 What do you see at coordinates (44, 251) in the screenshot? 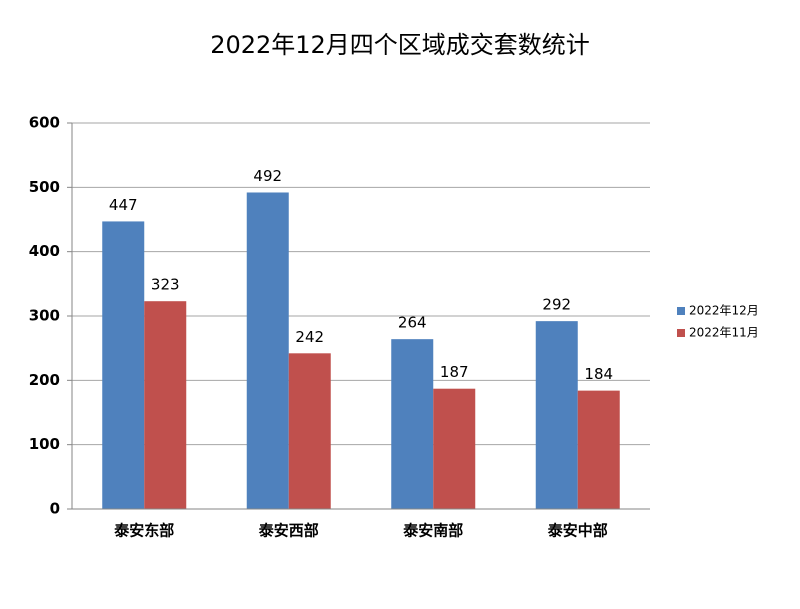
I see `y-tick-label: 400` at bounding box center [44, 251].